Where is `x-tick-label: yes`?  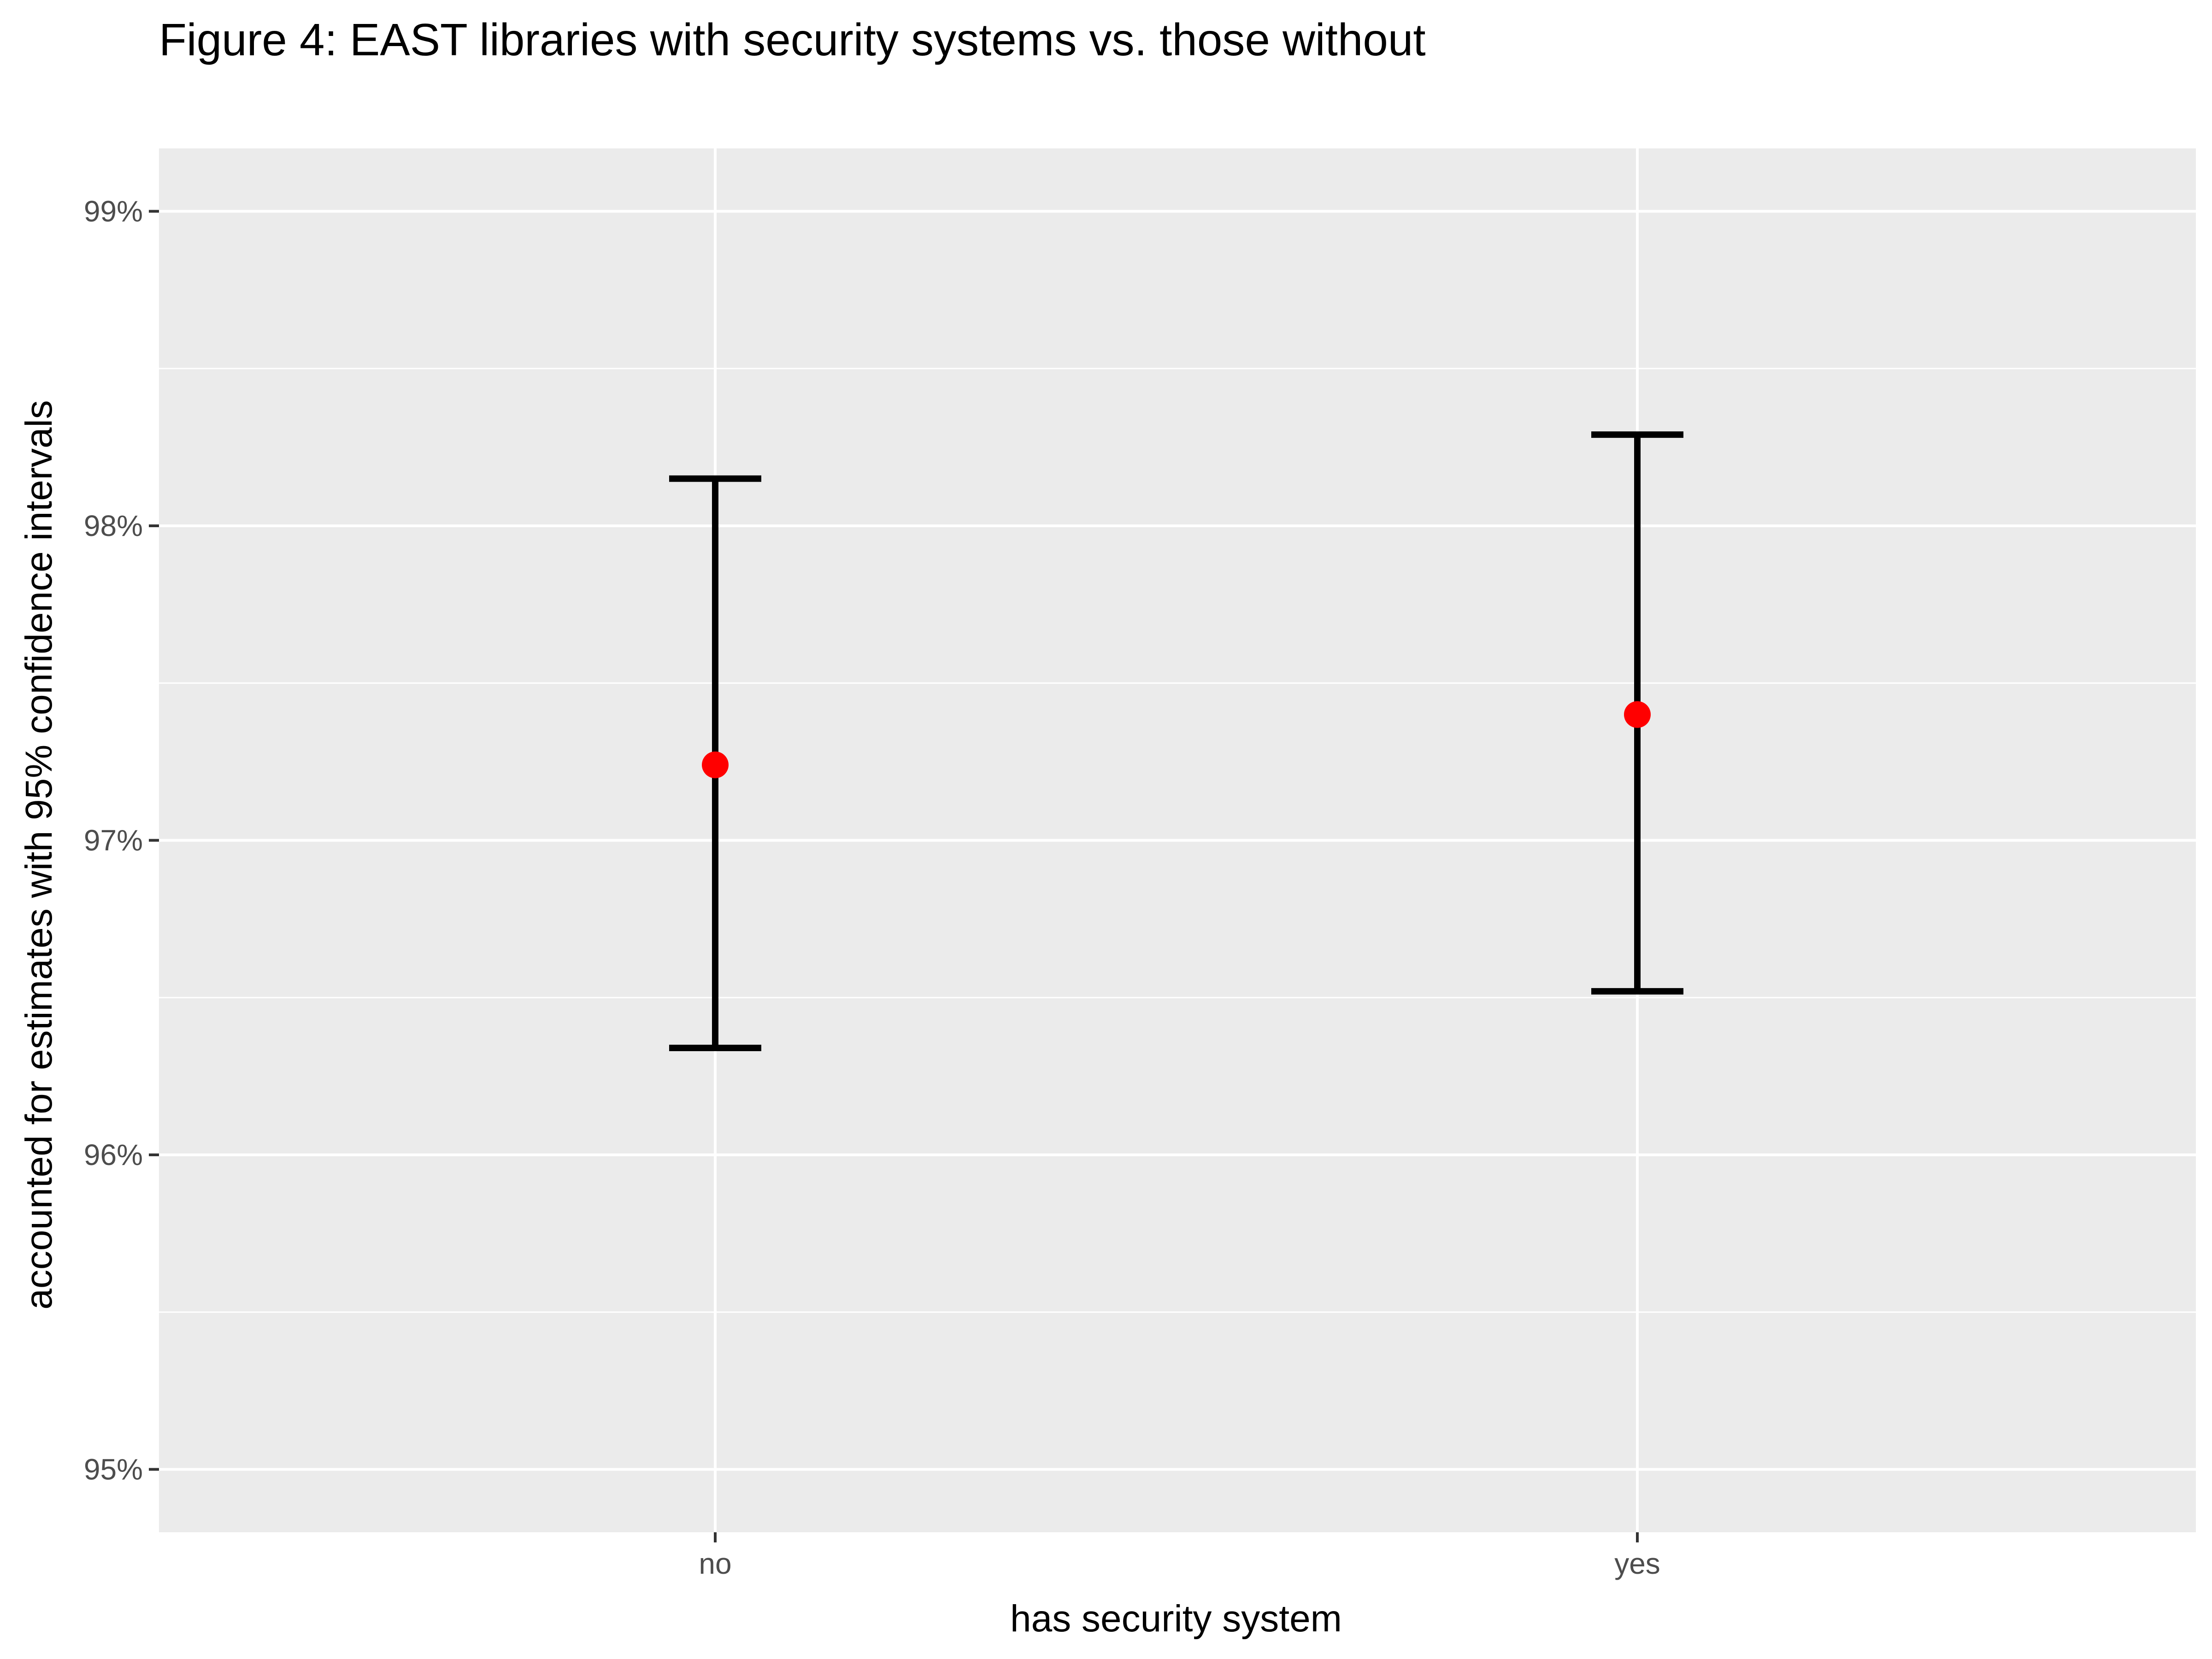 x-tick-label: yes is located at coordinates (1637, 1563).